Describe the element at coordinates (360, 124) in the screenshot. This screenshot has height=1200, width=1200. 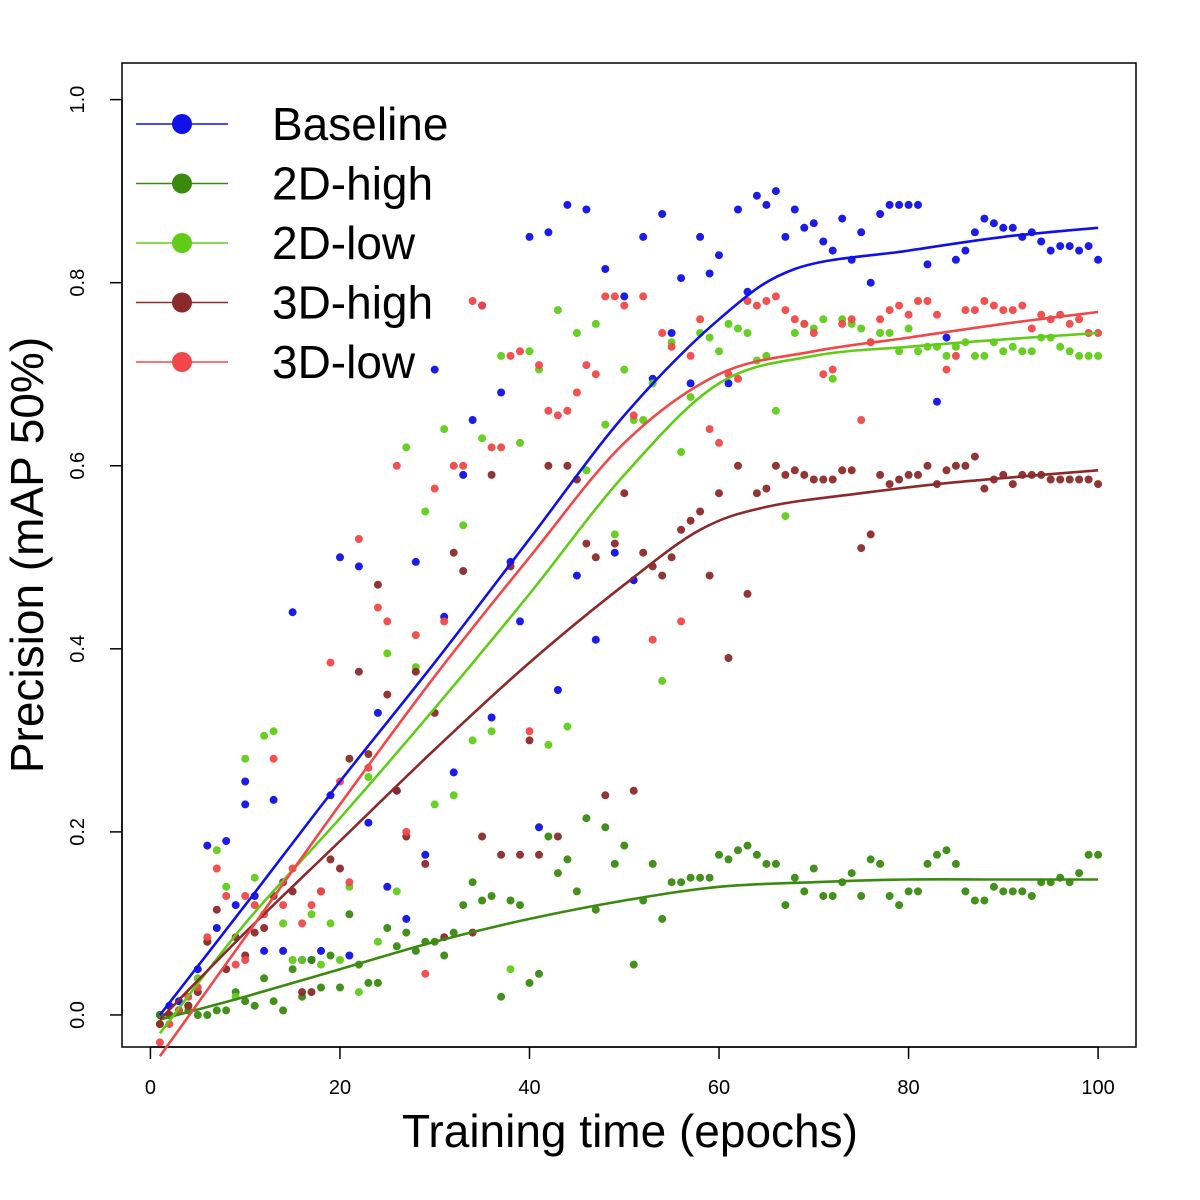
I see `legend-label: Baseline` at that location.